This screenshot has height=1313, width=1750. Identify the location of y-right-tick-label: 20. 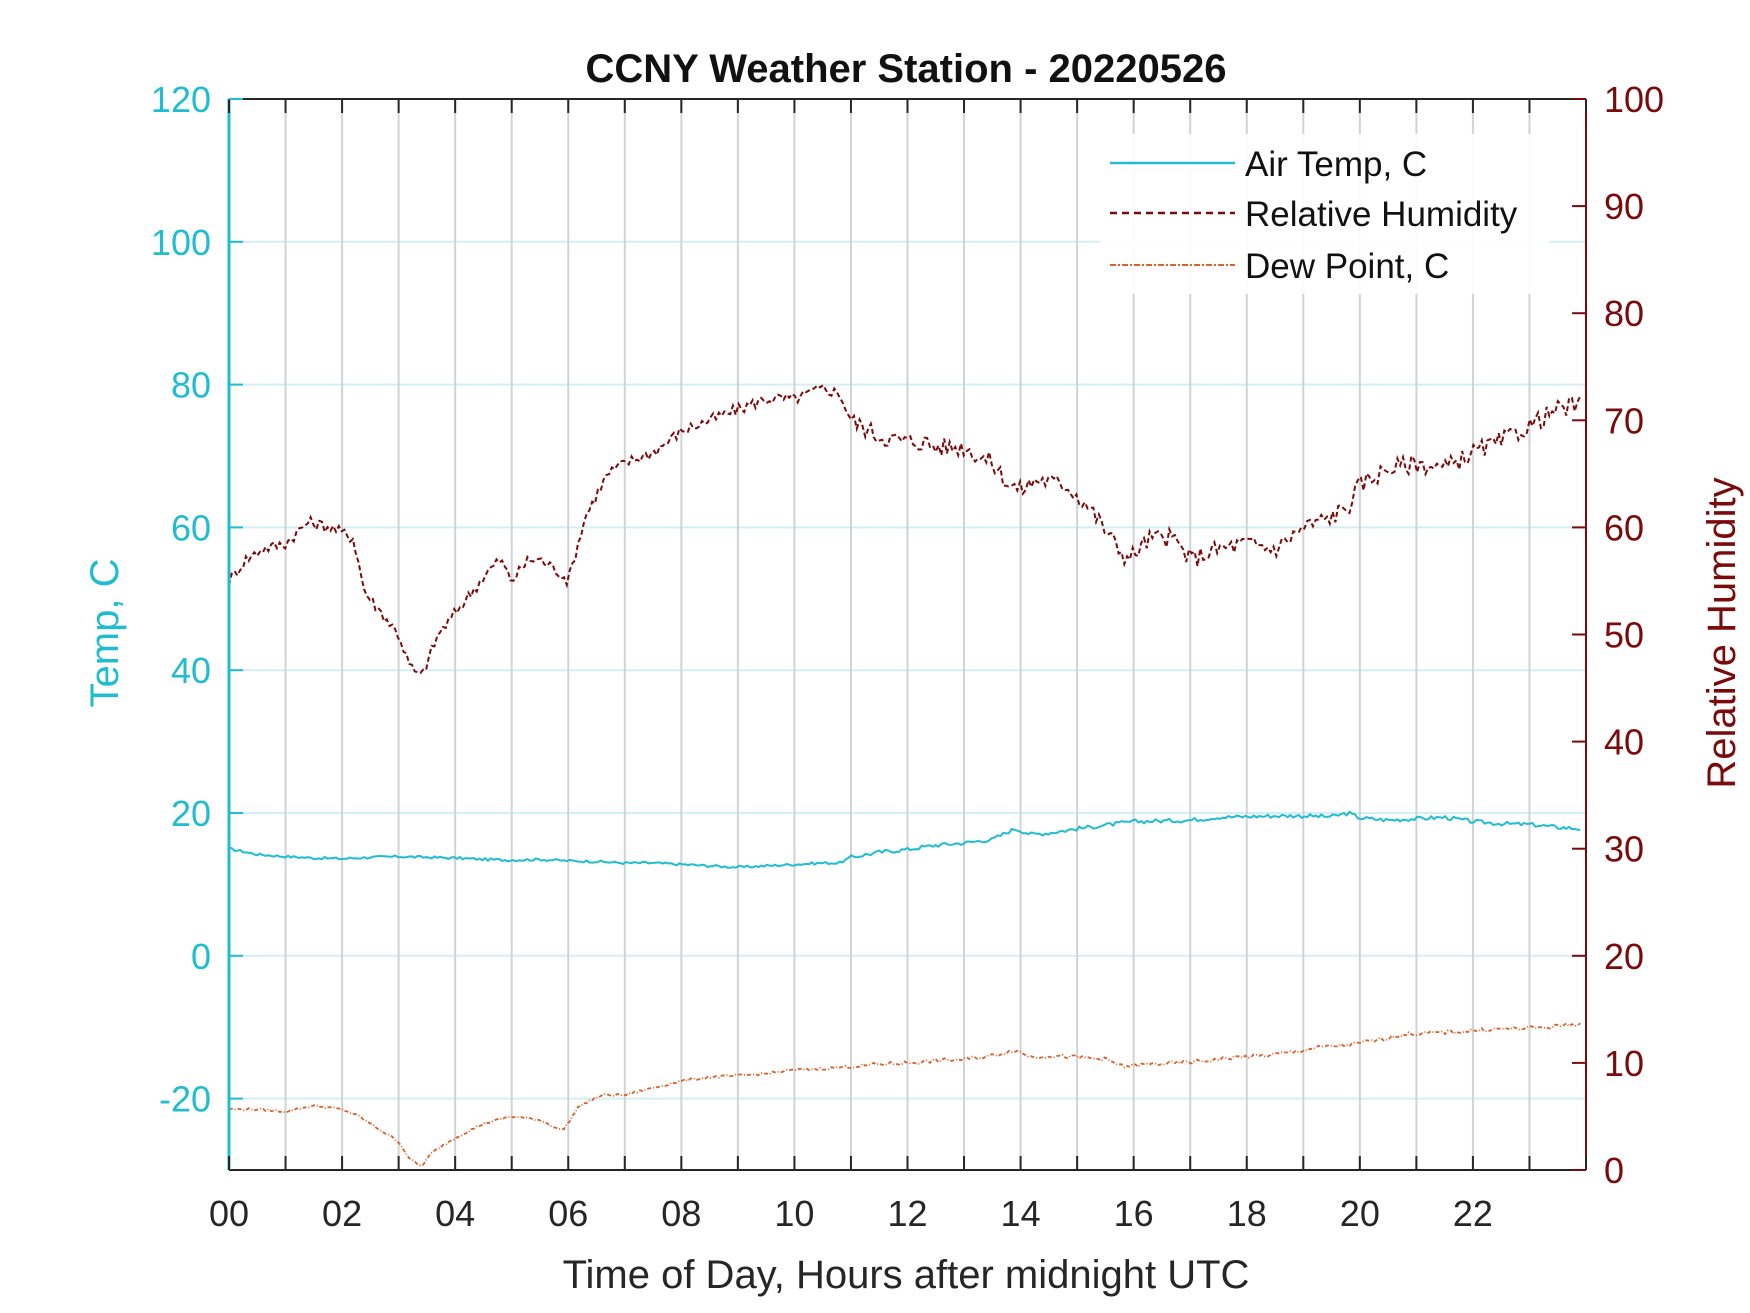
(1624, 956).